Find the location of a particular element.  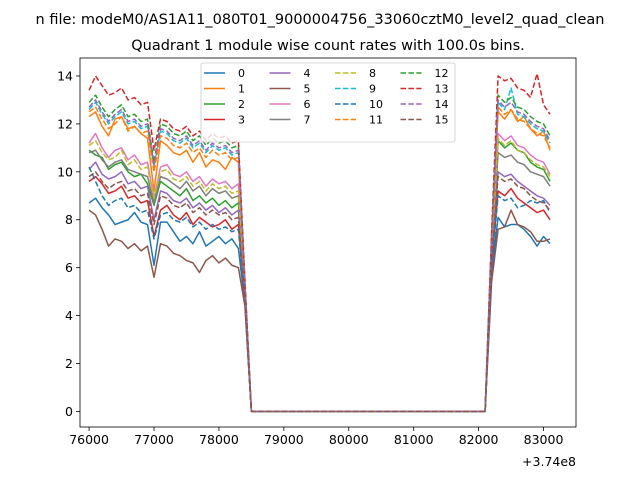

x-tick-label: 76000 is located at coordinates (89, 439).